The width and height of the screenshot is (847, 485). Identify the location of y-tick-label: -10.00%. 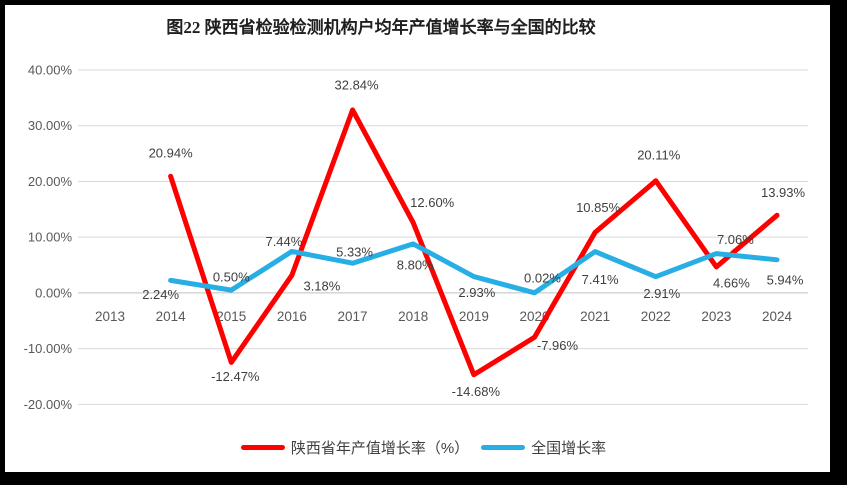
(48, 348).